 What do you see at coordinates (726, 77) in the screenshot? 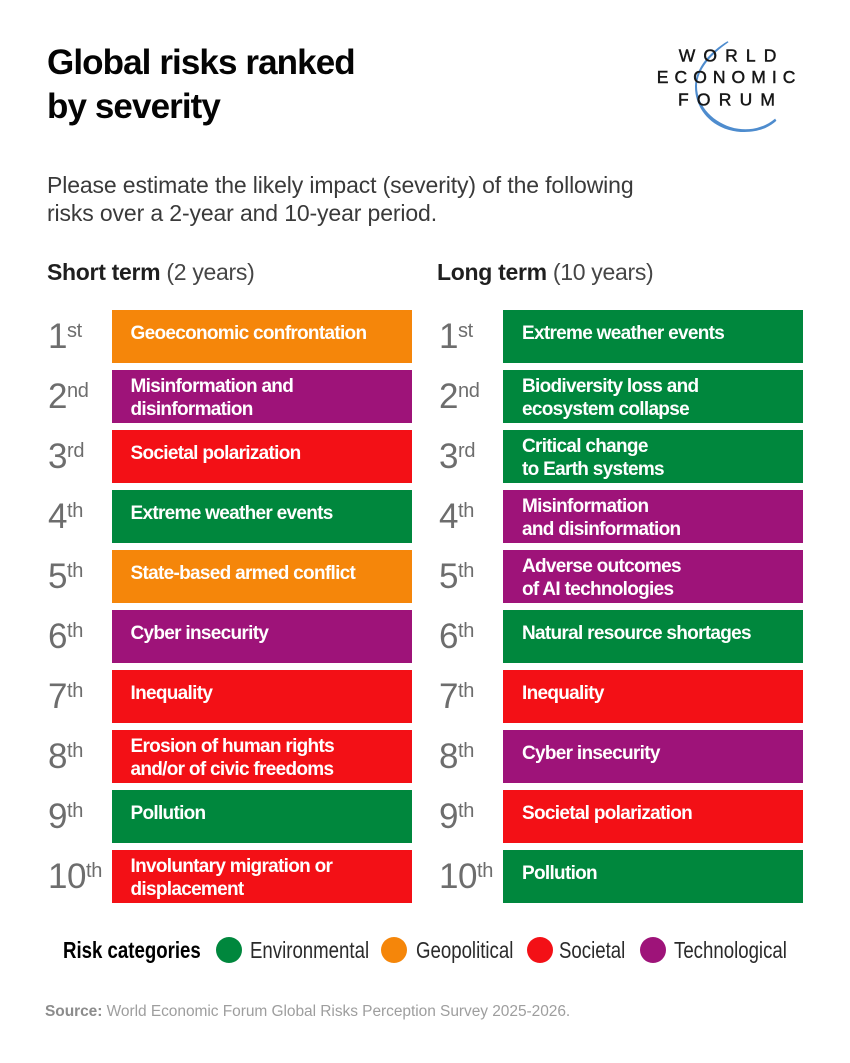
I see `svg-text: ECONOMIC` at bounding box center [726, 77].